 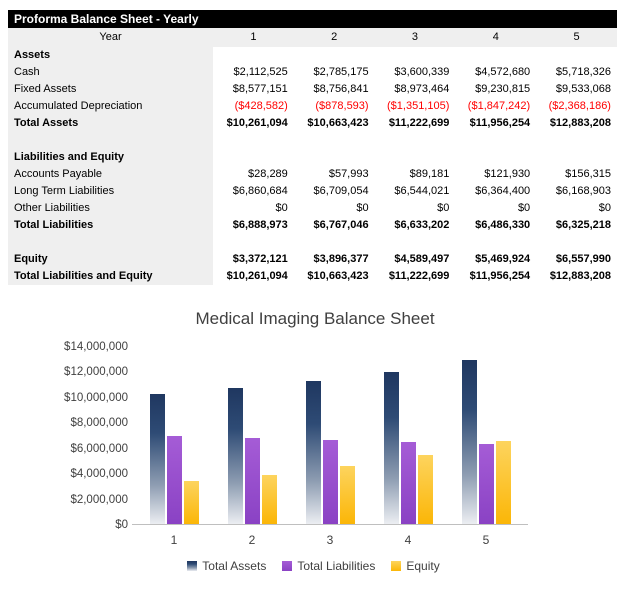 What do you see at coordinates (499, 106) in the screenshot?
I see `cell-value: ($1,847,242)` at bounding box center [499, 106].